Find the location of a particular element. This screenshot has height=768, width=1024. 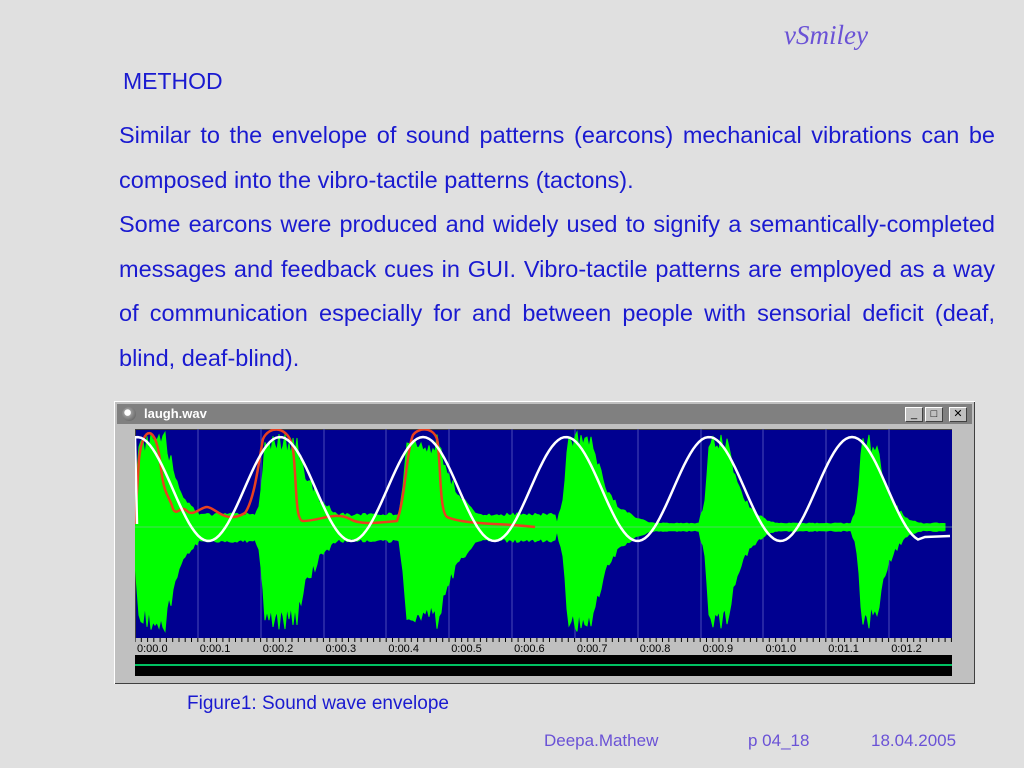

timeline-label: 0:00.8 is located at coordinates (655, 649).